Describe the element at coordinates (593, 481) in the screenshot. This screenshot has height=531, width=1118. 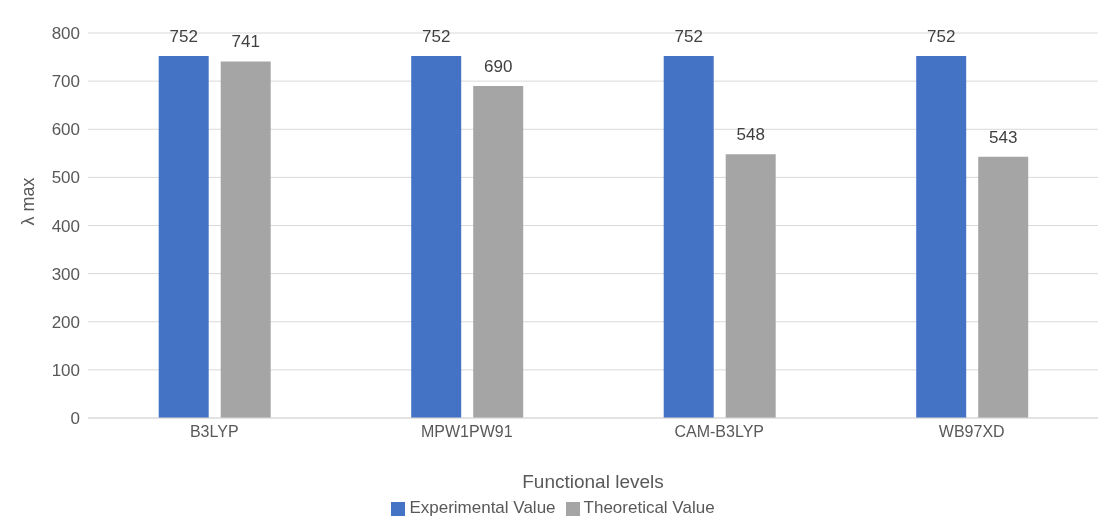
I see `x-axis-title: Functional levels` at that location.